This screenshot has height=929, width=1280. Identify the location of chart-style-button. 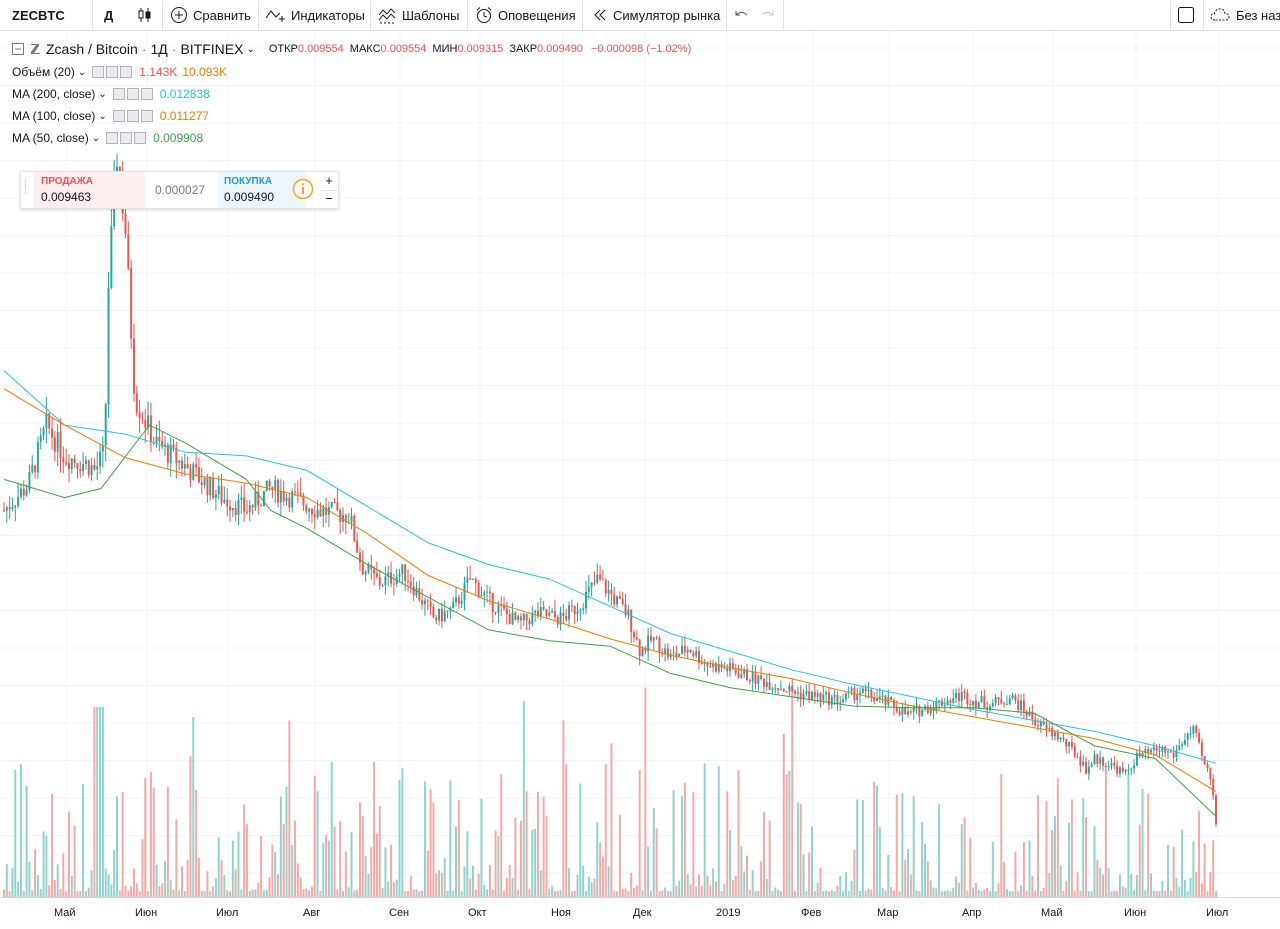
(145, 15).